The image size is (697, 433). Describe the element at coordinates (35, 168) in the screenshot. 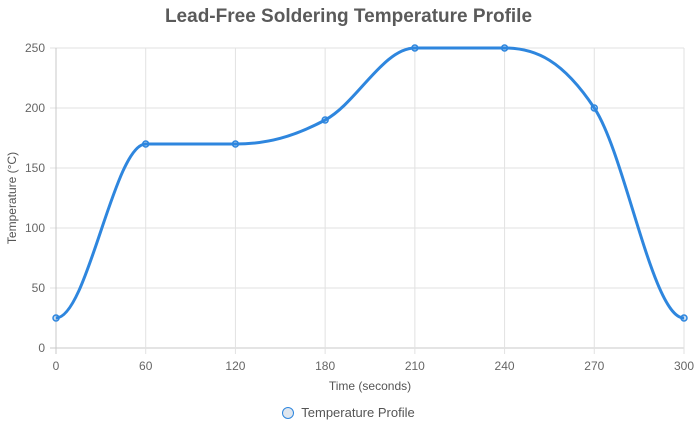

I see `y-tick-label: 150` at that location.